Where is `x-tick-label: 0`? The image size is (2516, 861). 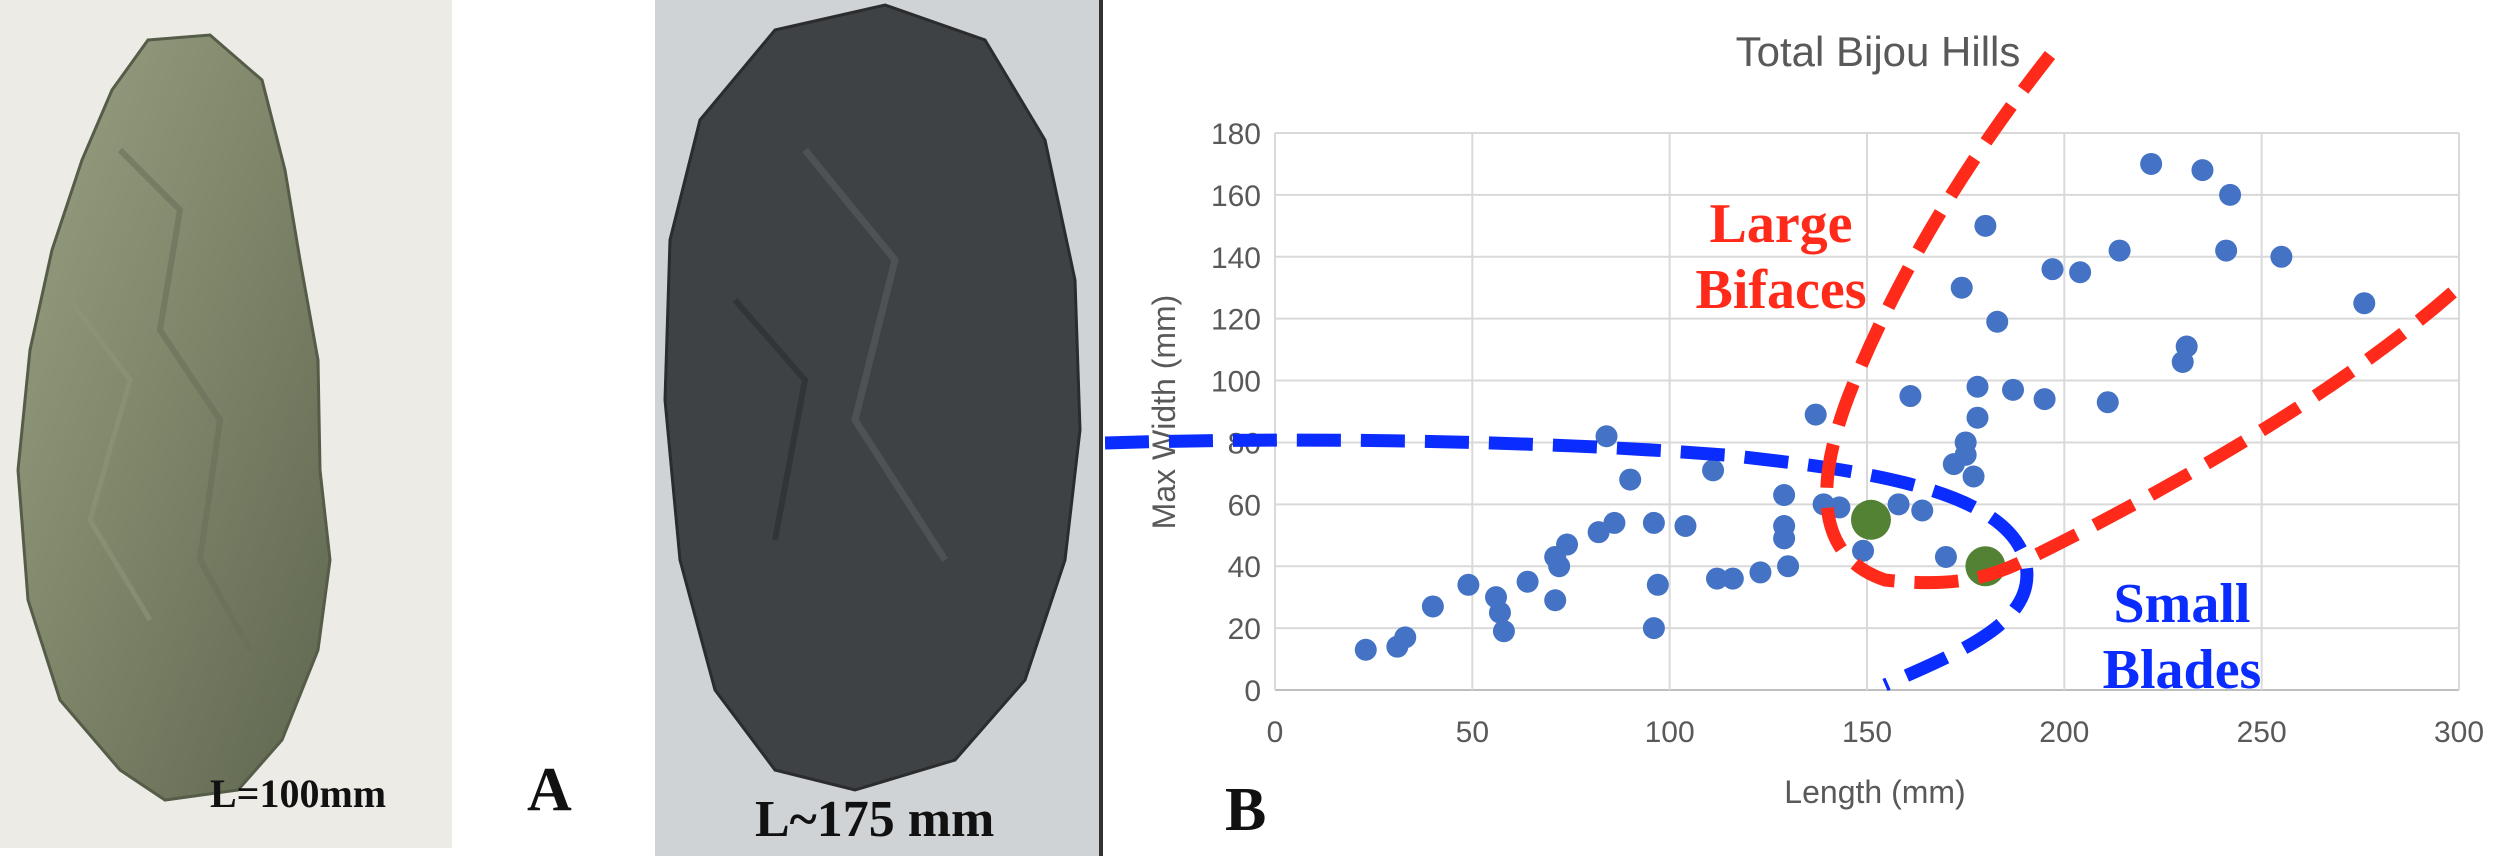 x-tick-label: 0 is located at coordinates (1275, 732).